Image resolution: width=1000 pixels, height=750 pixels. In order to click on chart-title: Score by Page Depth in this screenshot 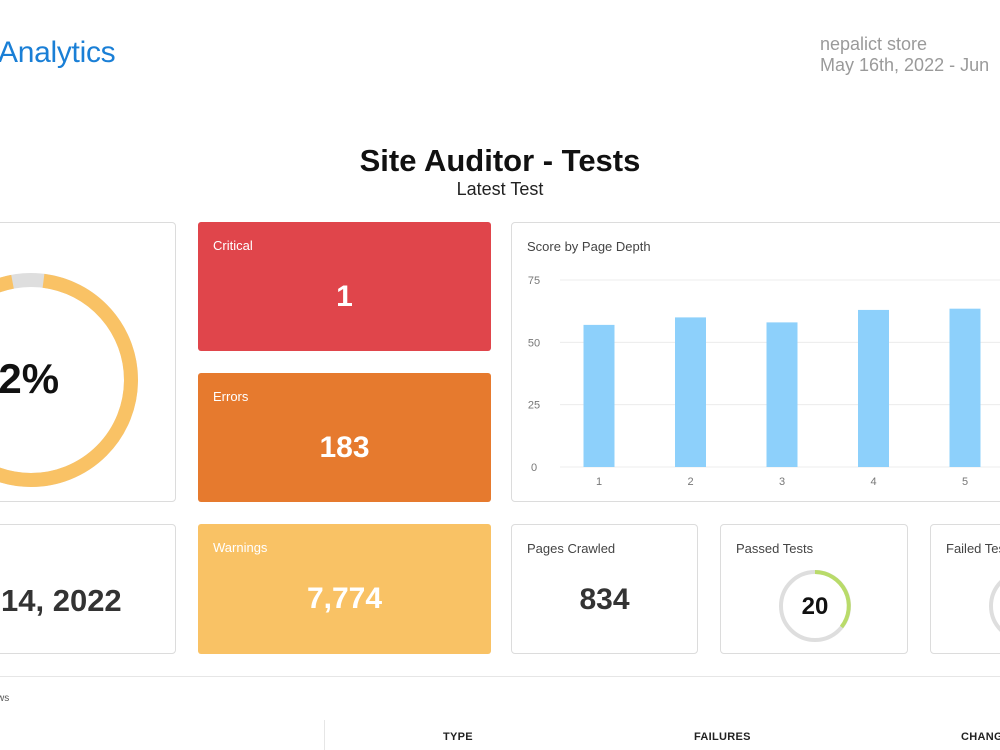, I will do `click(589, 246)`.